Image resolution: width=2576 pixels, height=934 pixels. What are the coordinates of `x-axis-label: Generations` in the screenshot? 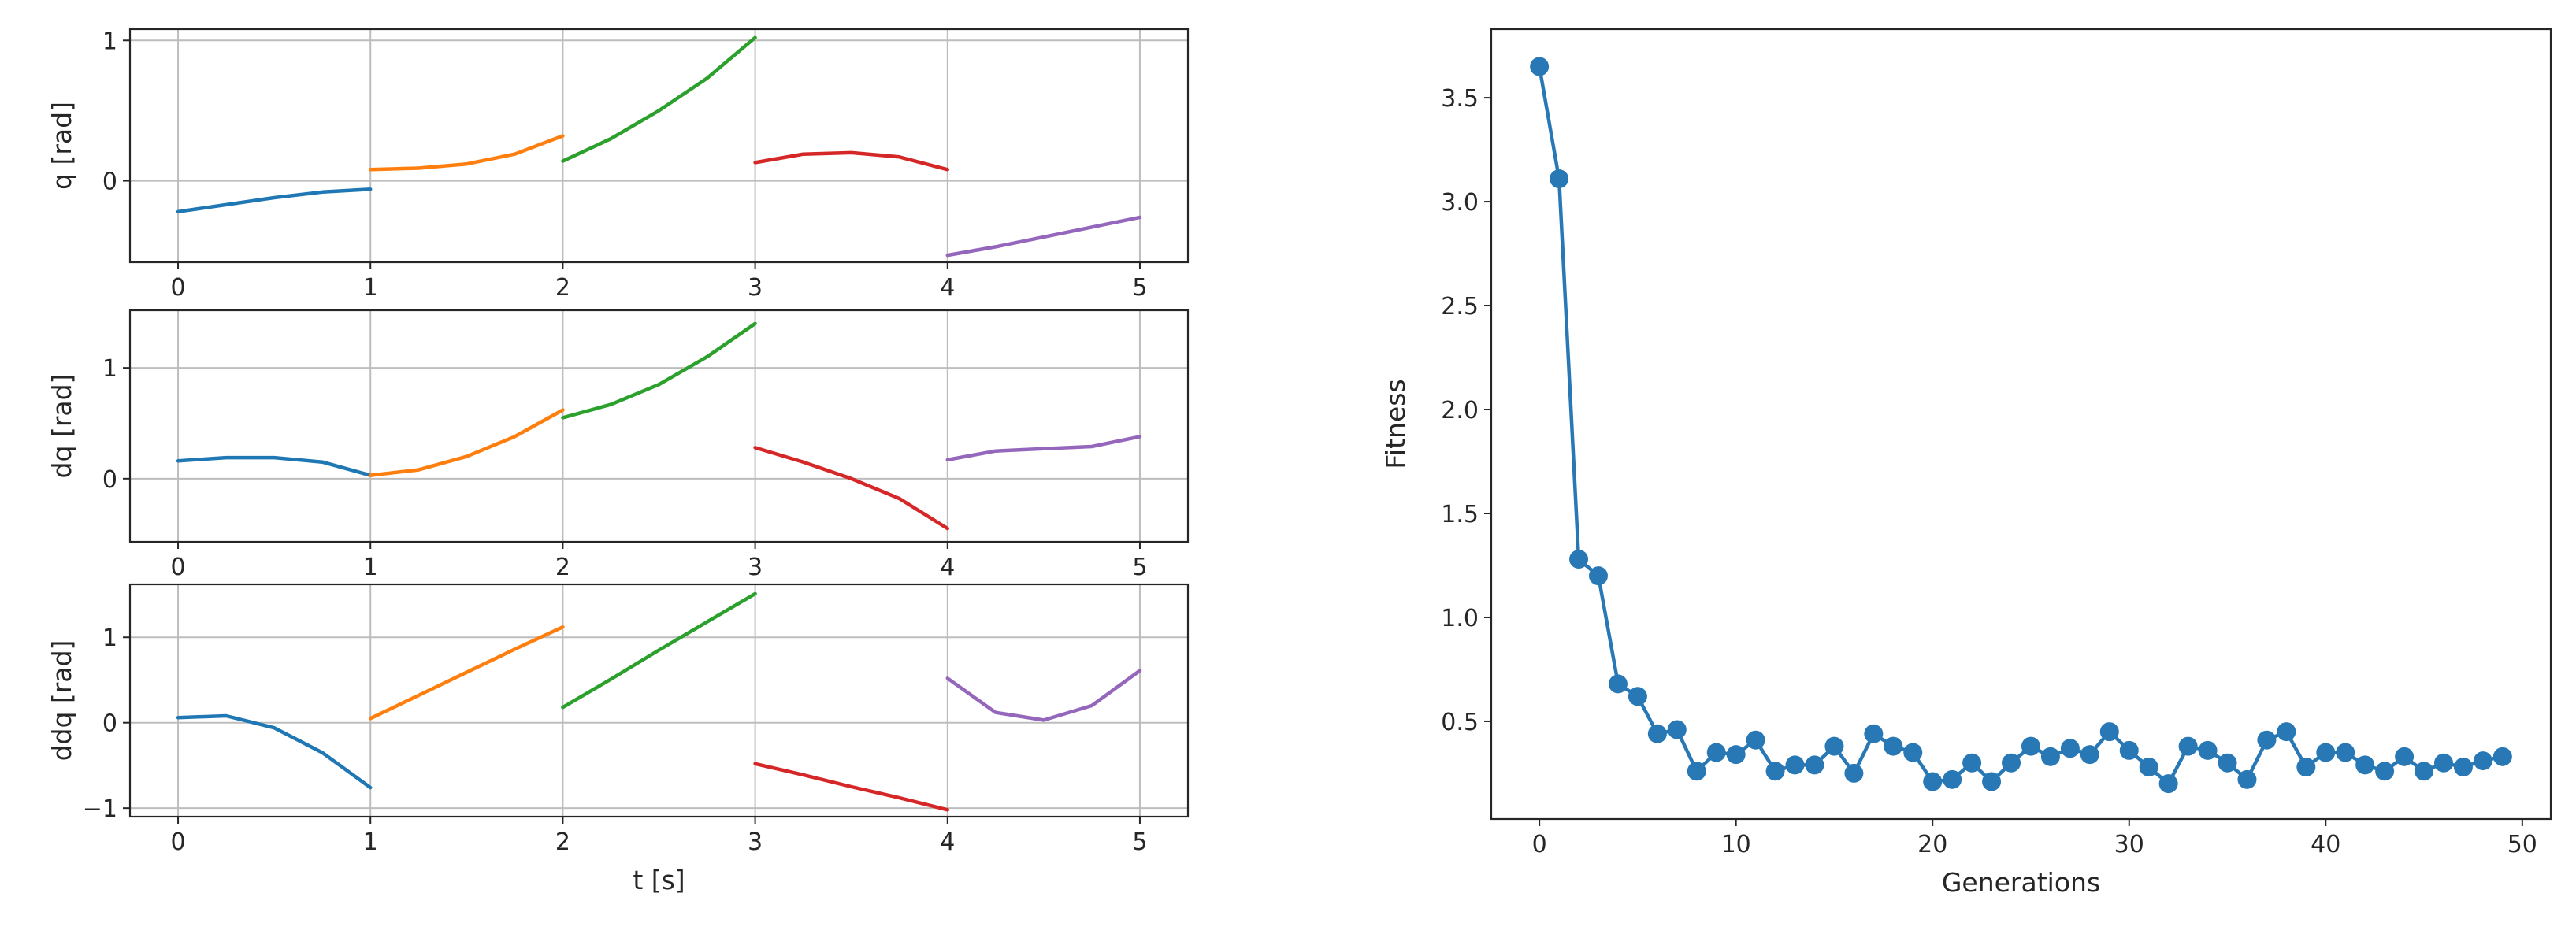 It's located at (2021, 882).